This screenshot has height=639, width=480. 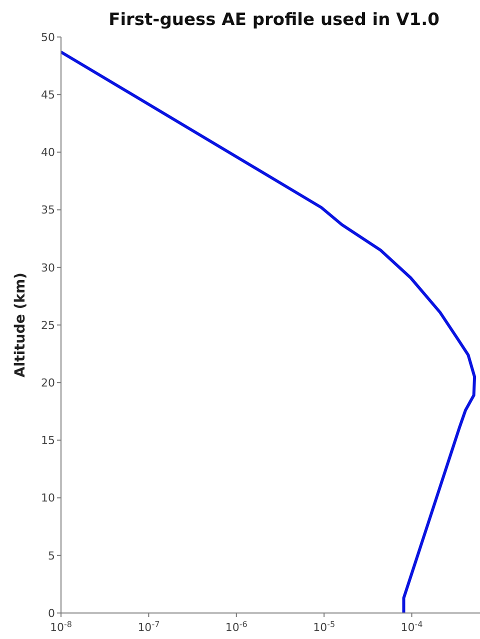 I want to click on chart-title: First-guess AE profile used in V1.0, so click(x=274, y=20).